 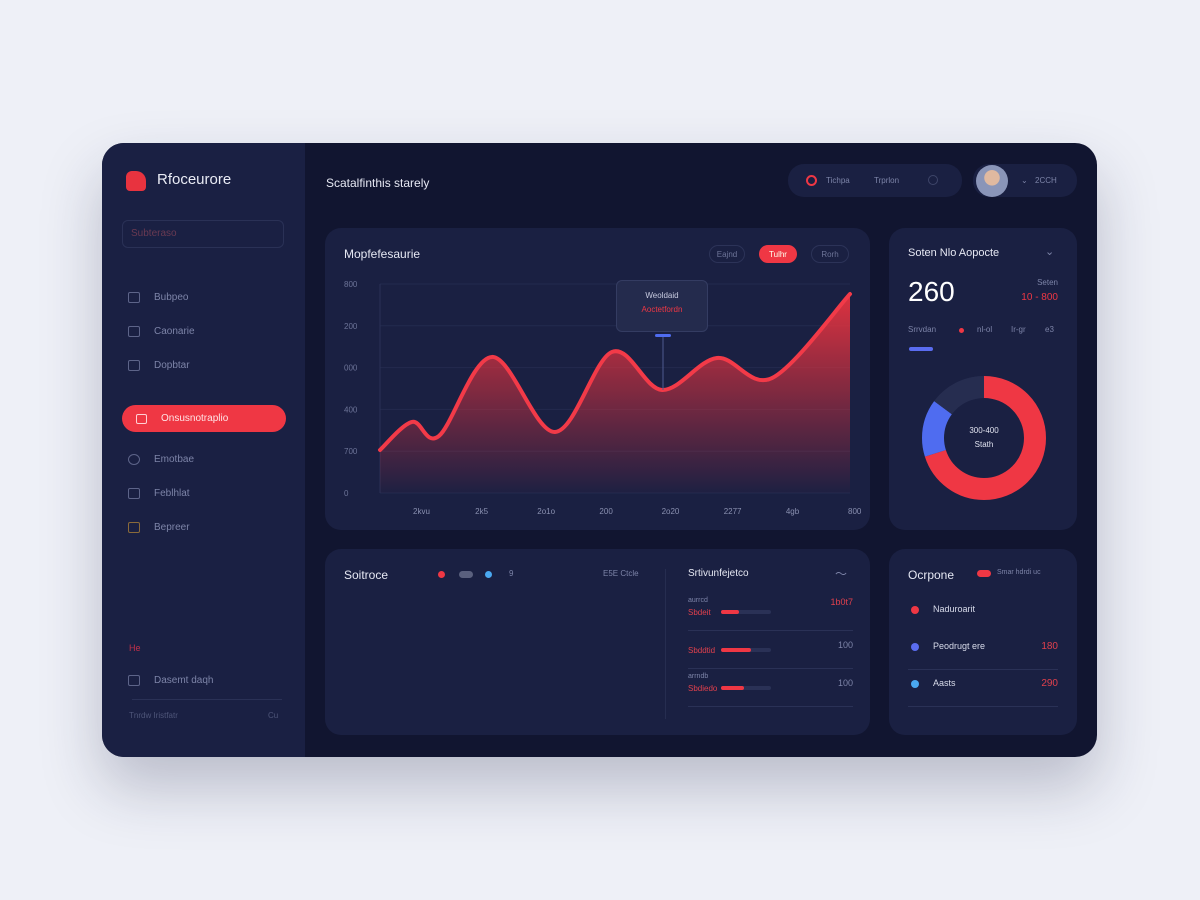 I want to click on sidebar-item-5: Emotbae, so click(x=208, y=459).